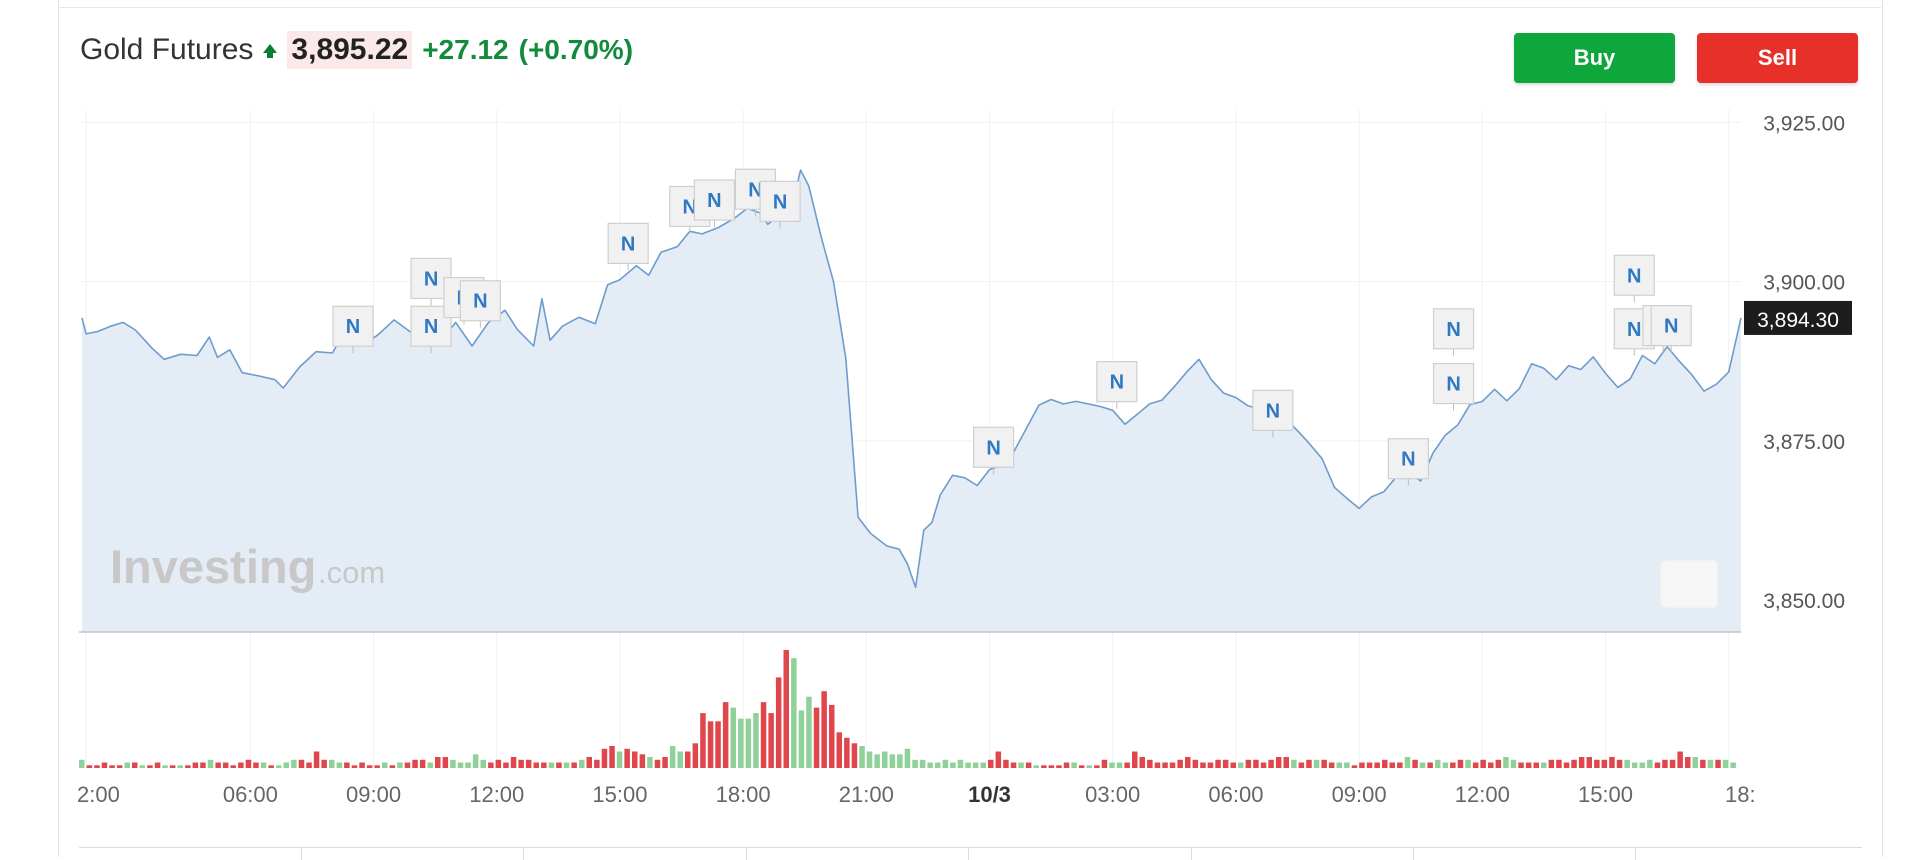 The width and height of the screenshot is (1920, 860). I want to click on chart-settings-button, so click(1689, 584).